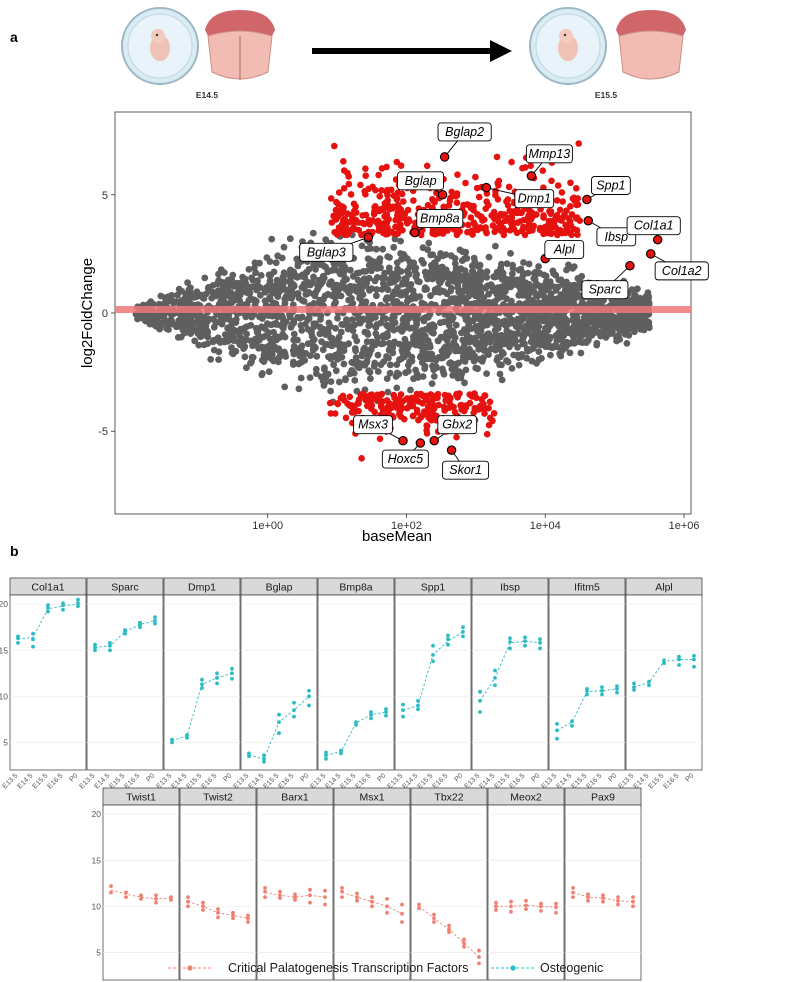 This screenshot has height=982, width=787. What do you see at coordinates (124, 588) in the screenshot?
I see `facet-title: Sparc` at bounding box center [124, 588].